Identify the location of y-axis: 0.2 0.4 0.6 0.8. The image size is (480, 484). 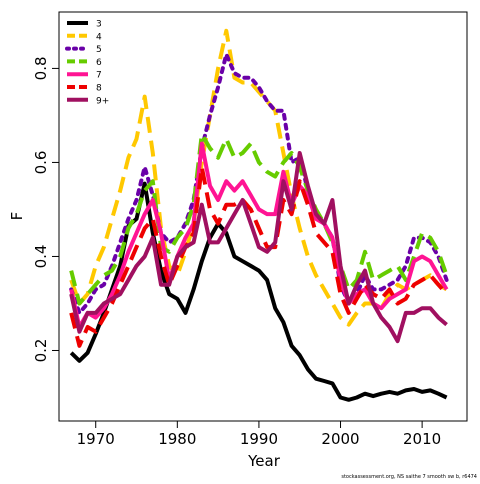
(45, 209).